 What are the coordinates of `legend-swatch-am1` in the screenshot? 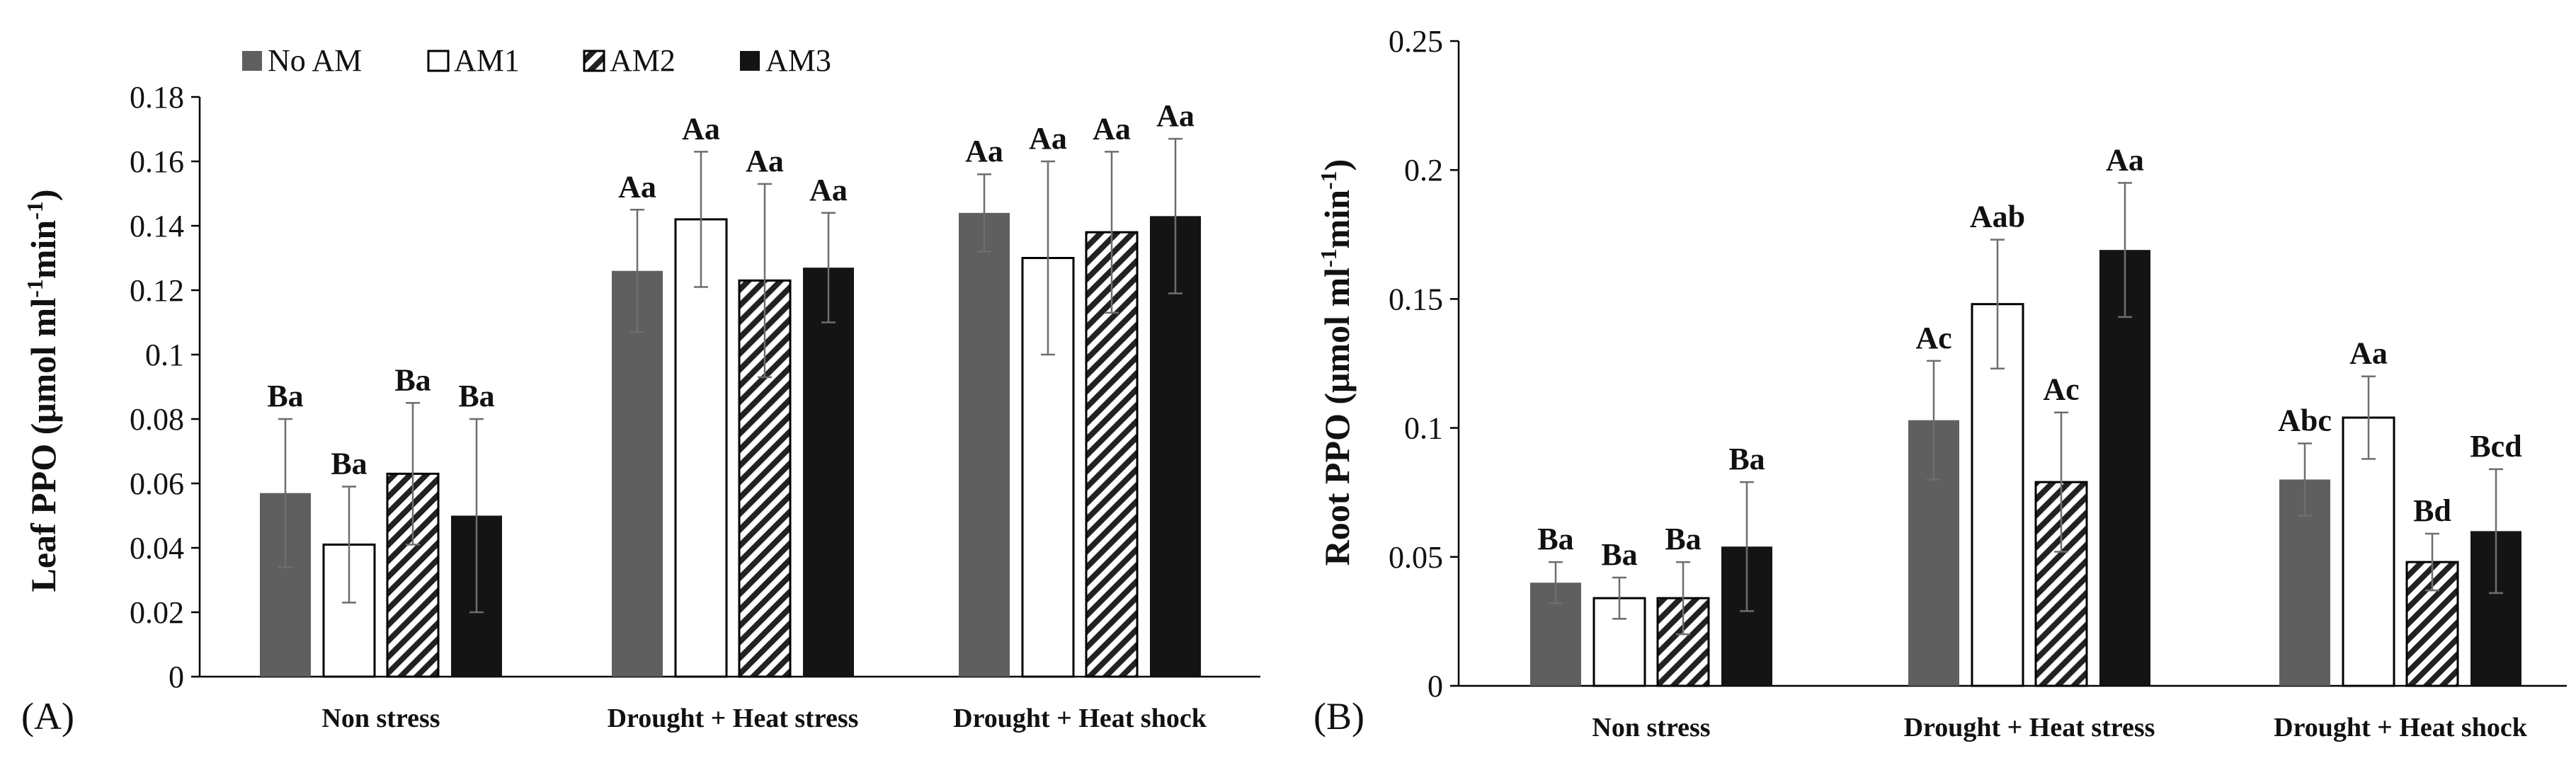 It's located at (438, 61).